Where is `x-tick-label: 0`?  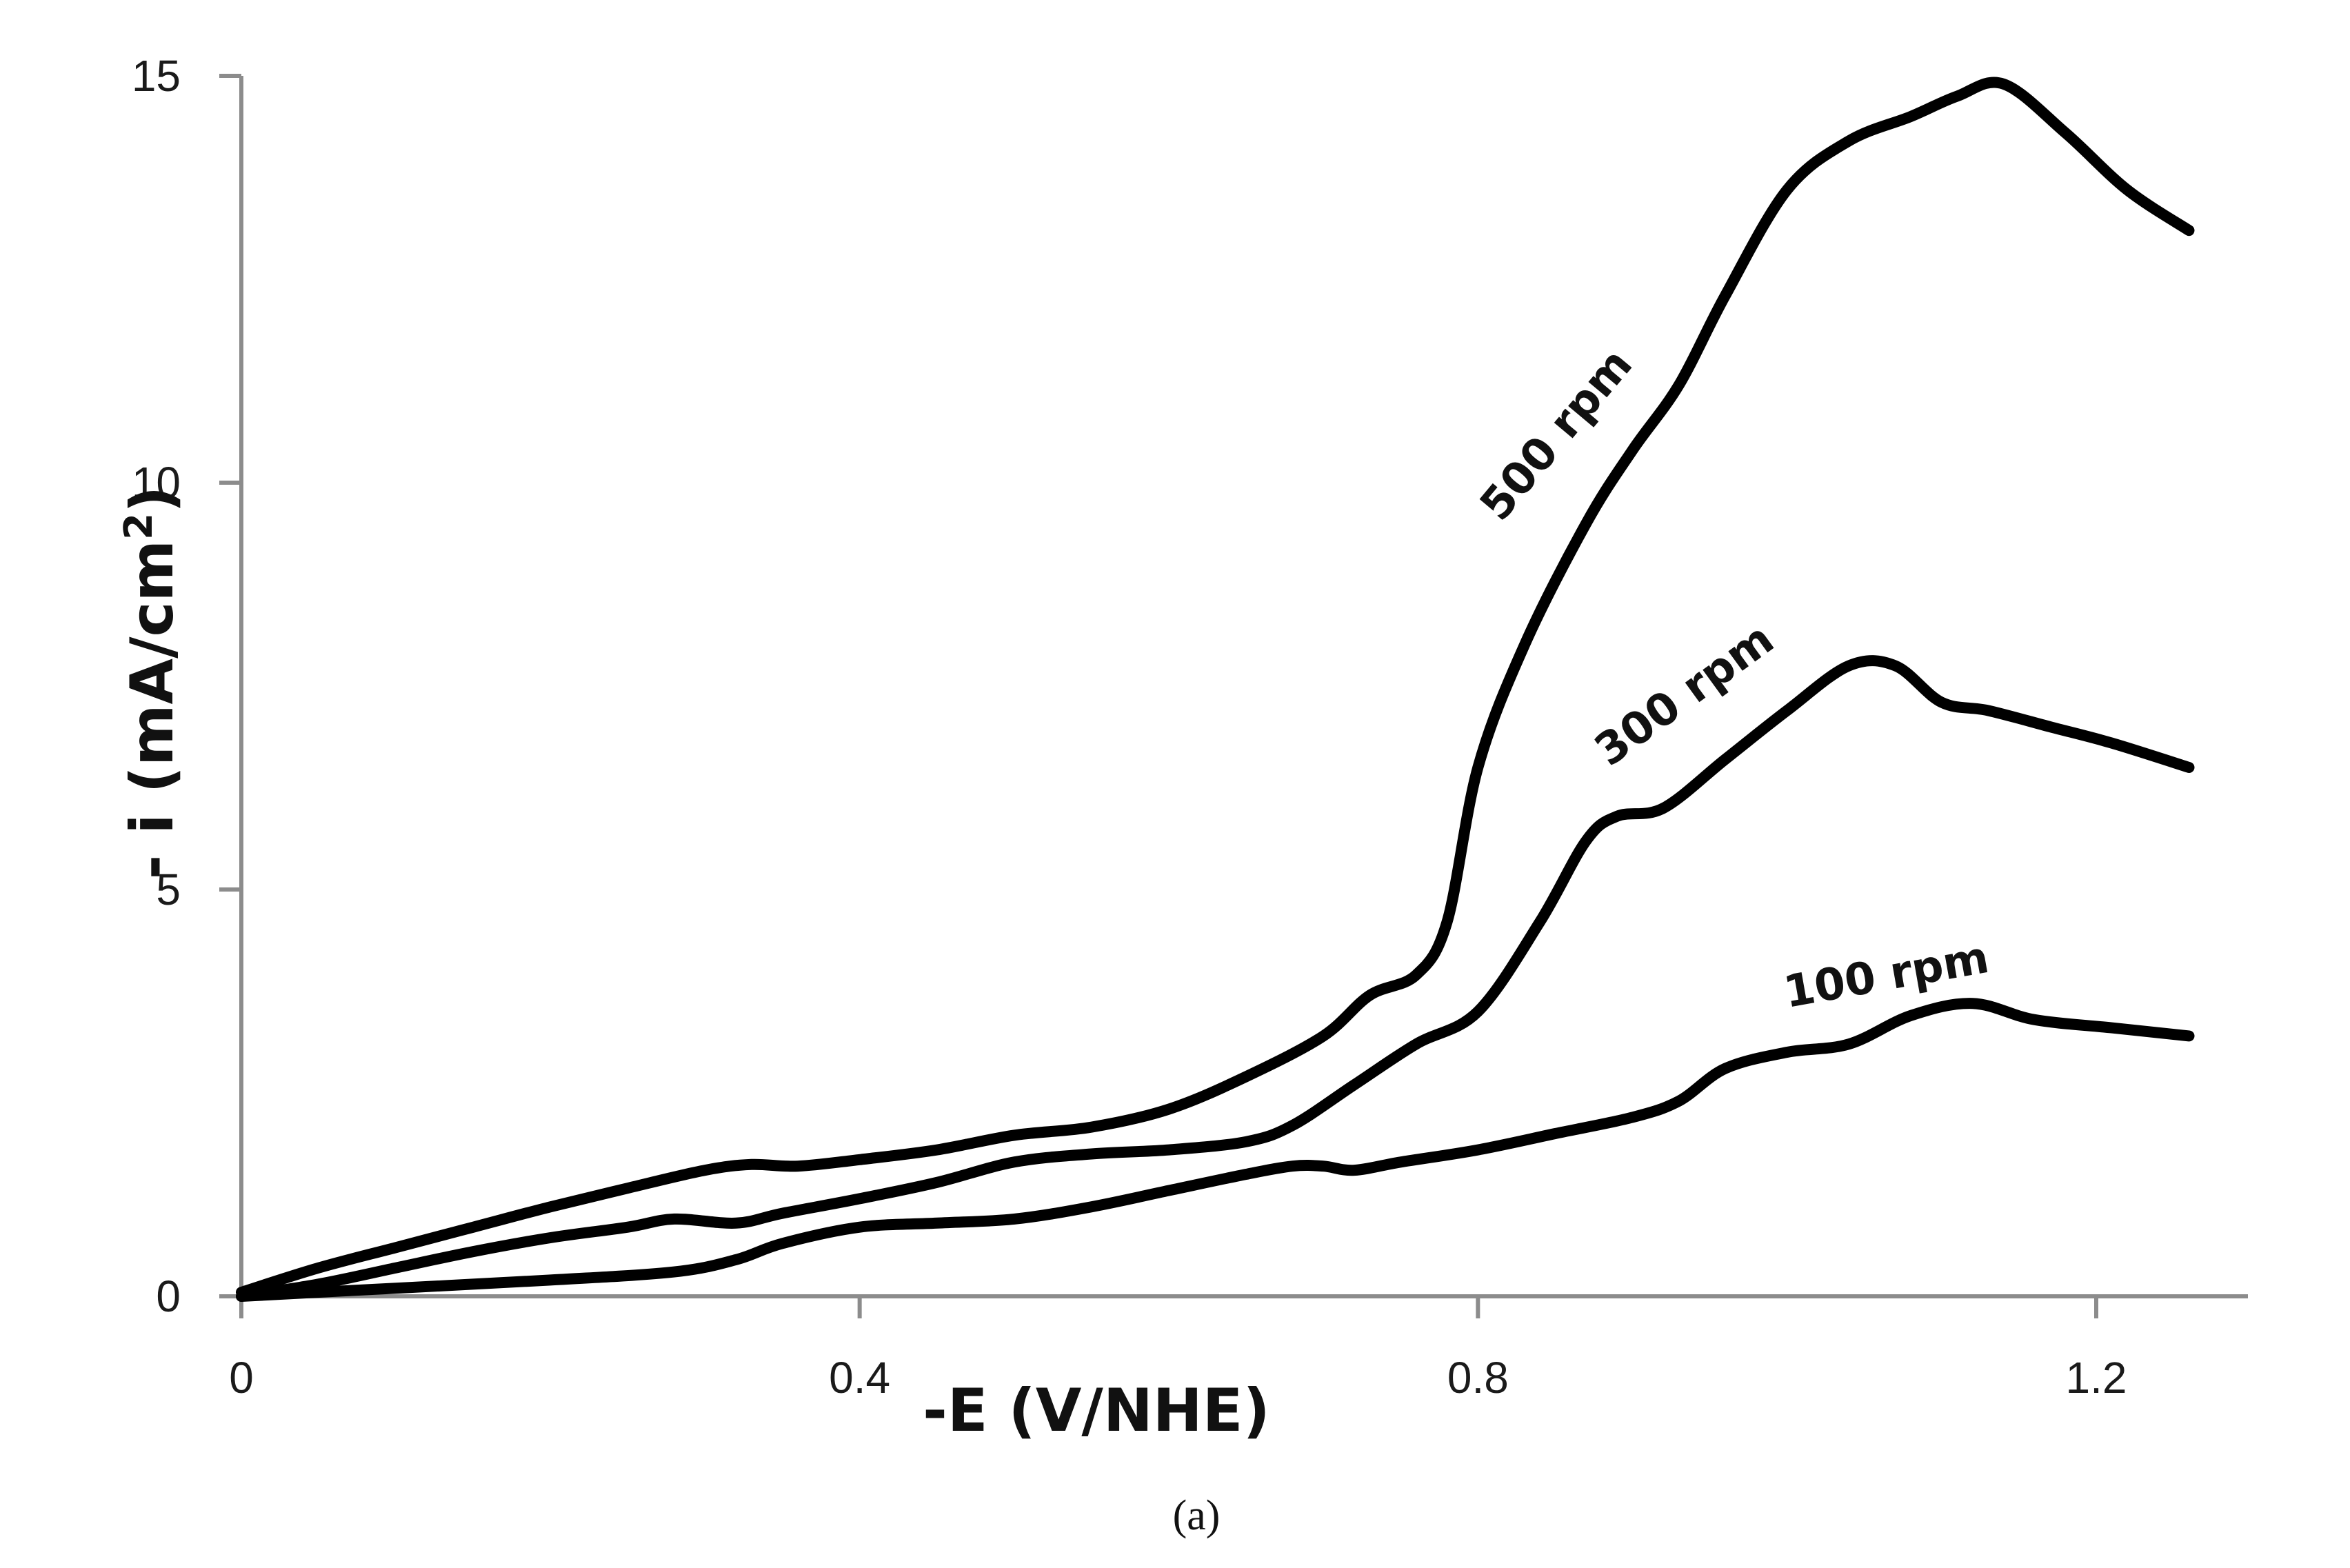 x-tick-label: 0 is located at coordinates (241, 1378).